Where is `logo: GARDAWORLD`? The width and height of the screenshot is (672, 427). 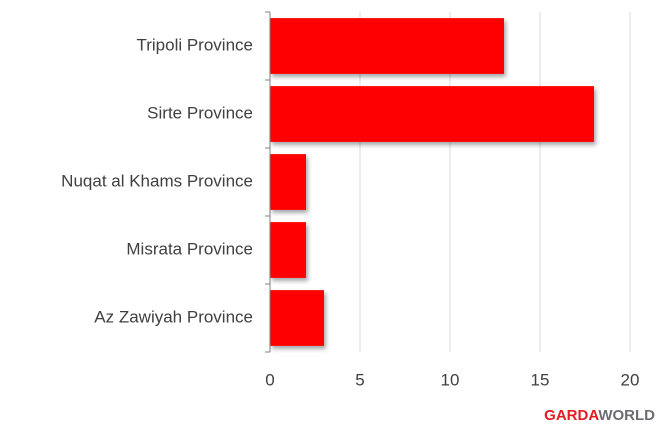 logo: GARDAWORLD is located at coordinates (599, 415).